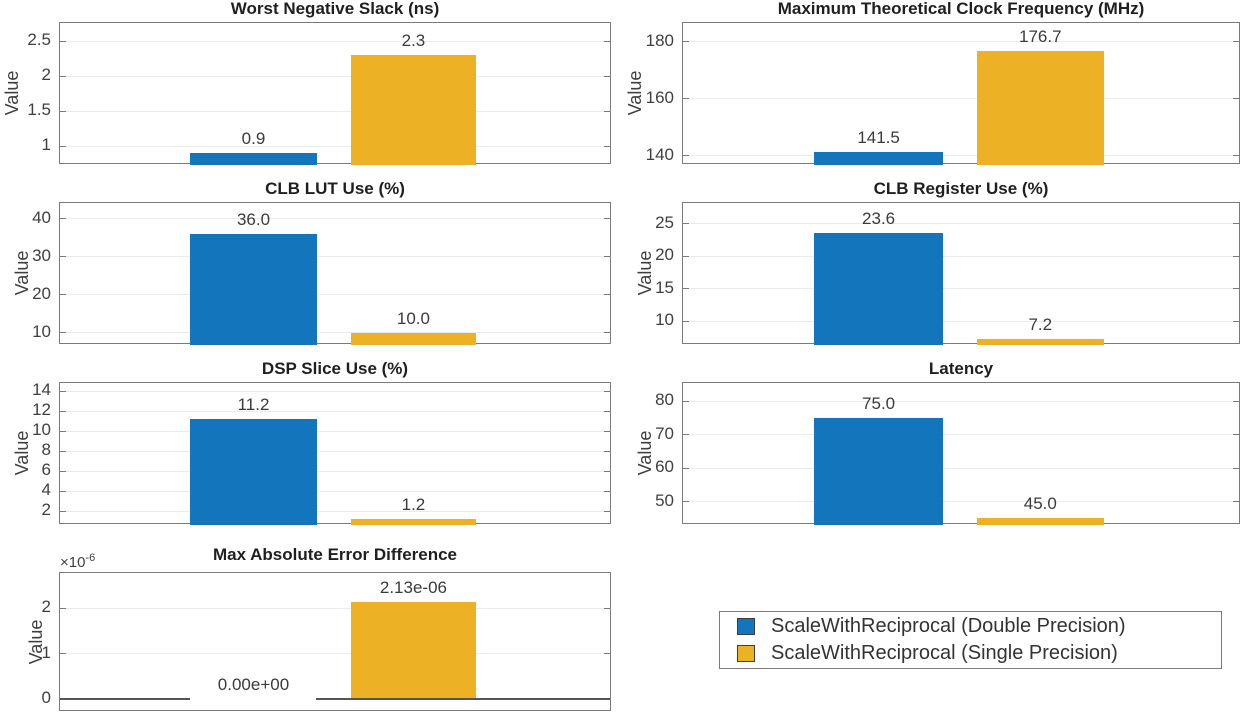 The height and width of the screenshot is (716, 1246). I want to click on chart-title: CLB Register Use (%), so click(961, 188).